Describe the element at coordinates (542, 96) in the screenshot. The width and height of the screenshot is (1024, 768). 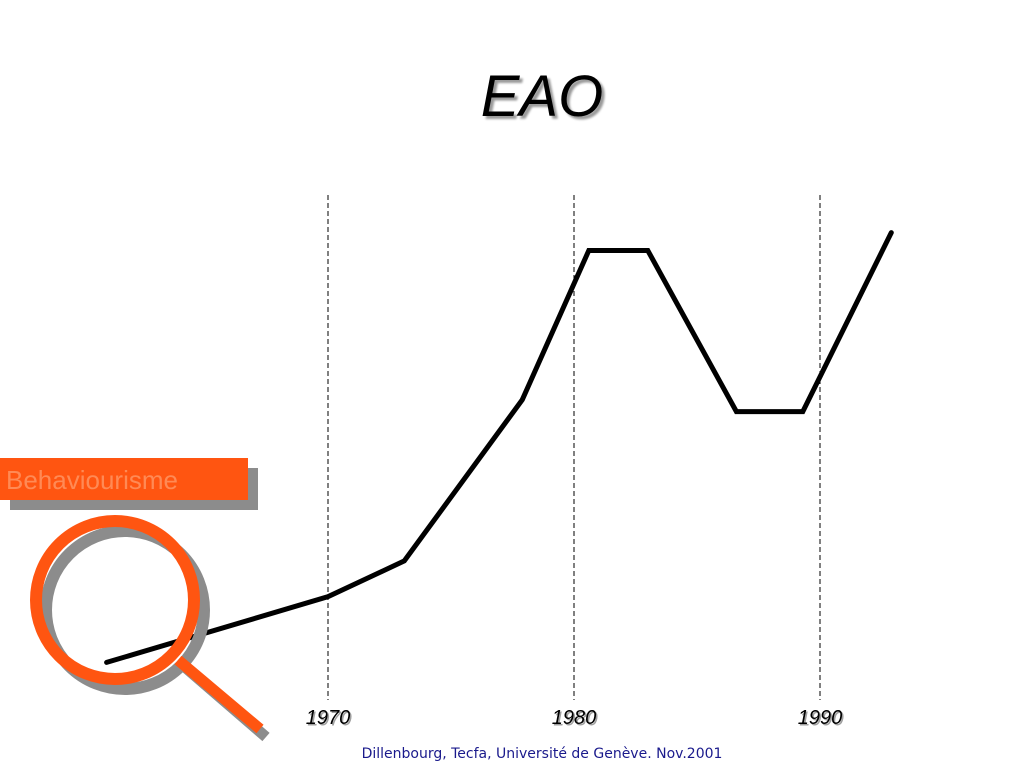
I see `slide-title: EAO` at that location.